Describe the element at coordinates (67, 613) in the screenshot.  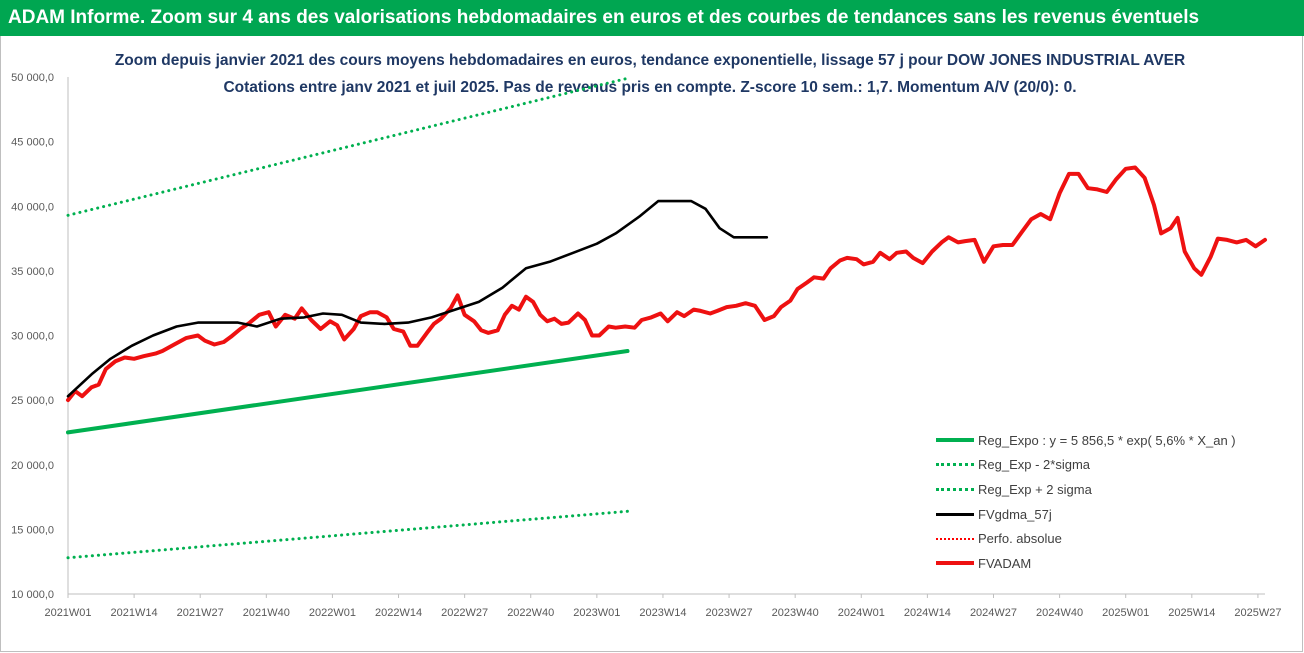
I see `x-tick-label: 2021W01` at that location.